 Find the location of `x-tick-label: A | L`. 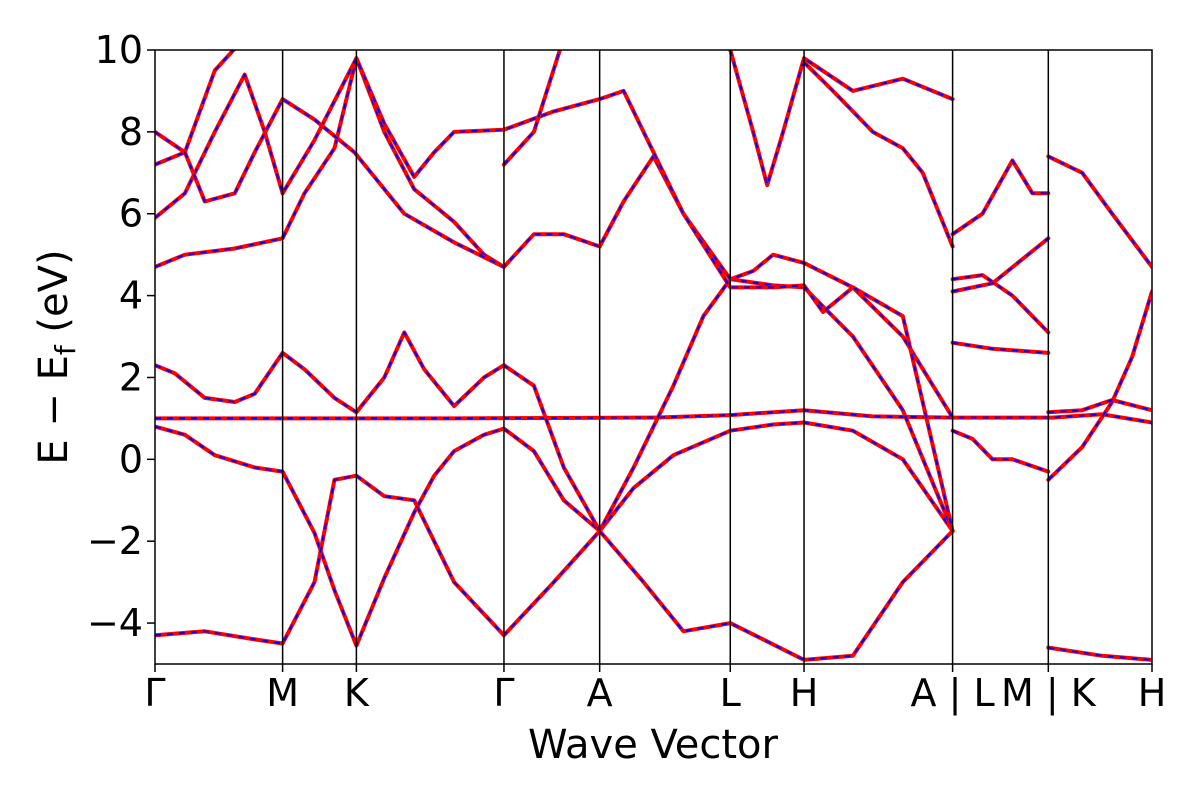

x-tick-label: A | L is located at coordinates (953, 693).